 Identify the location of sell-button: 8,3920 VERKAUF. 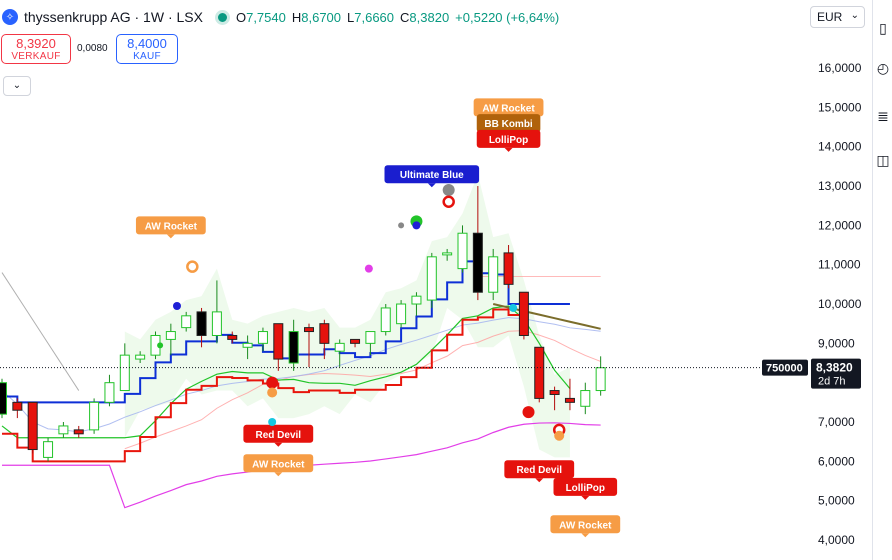
(36, 49).